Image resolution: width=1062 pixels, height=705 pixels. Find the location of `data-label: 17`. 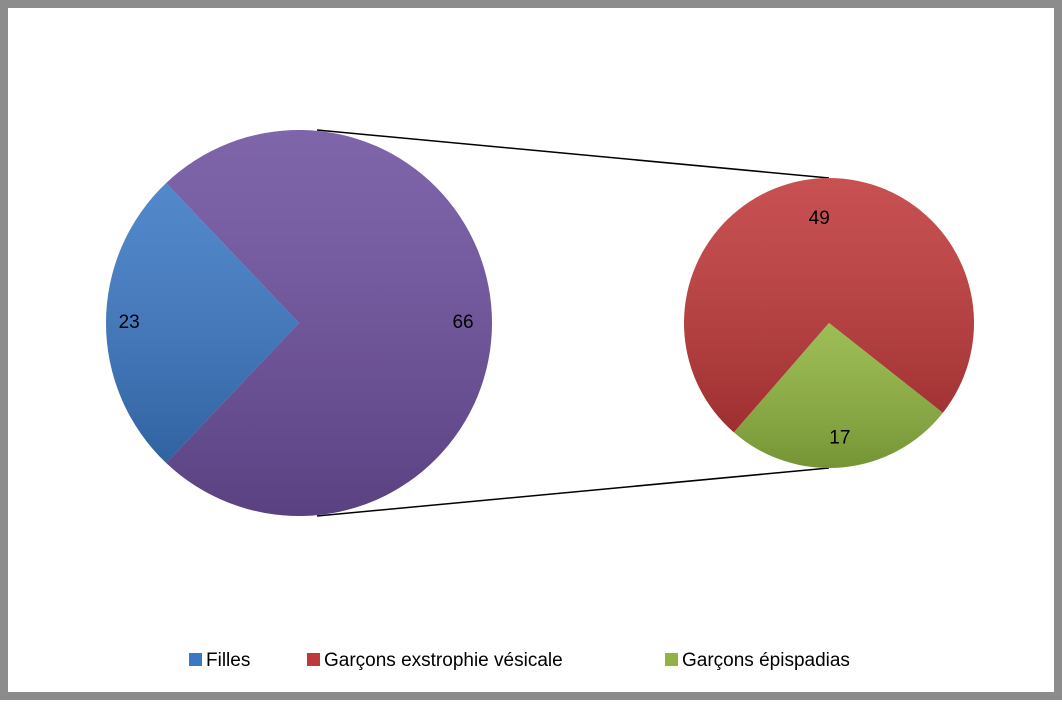

data-label: 17 is located at coordinates (839, 438).